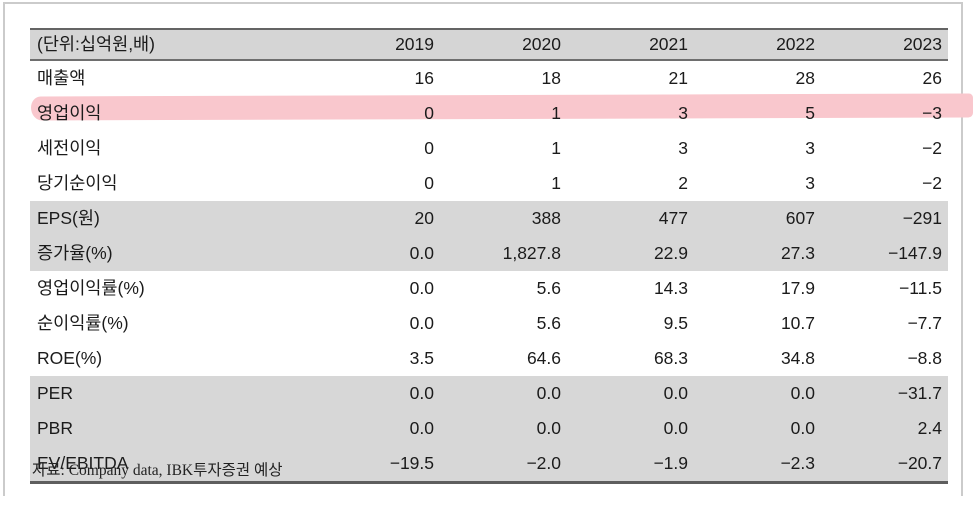 The width and height of the screenshot is (975, 508). I want to click on cell-value: 9.5, so click(675, 322).